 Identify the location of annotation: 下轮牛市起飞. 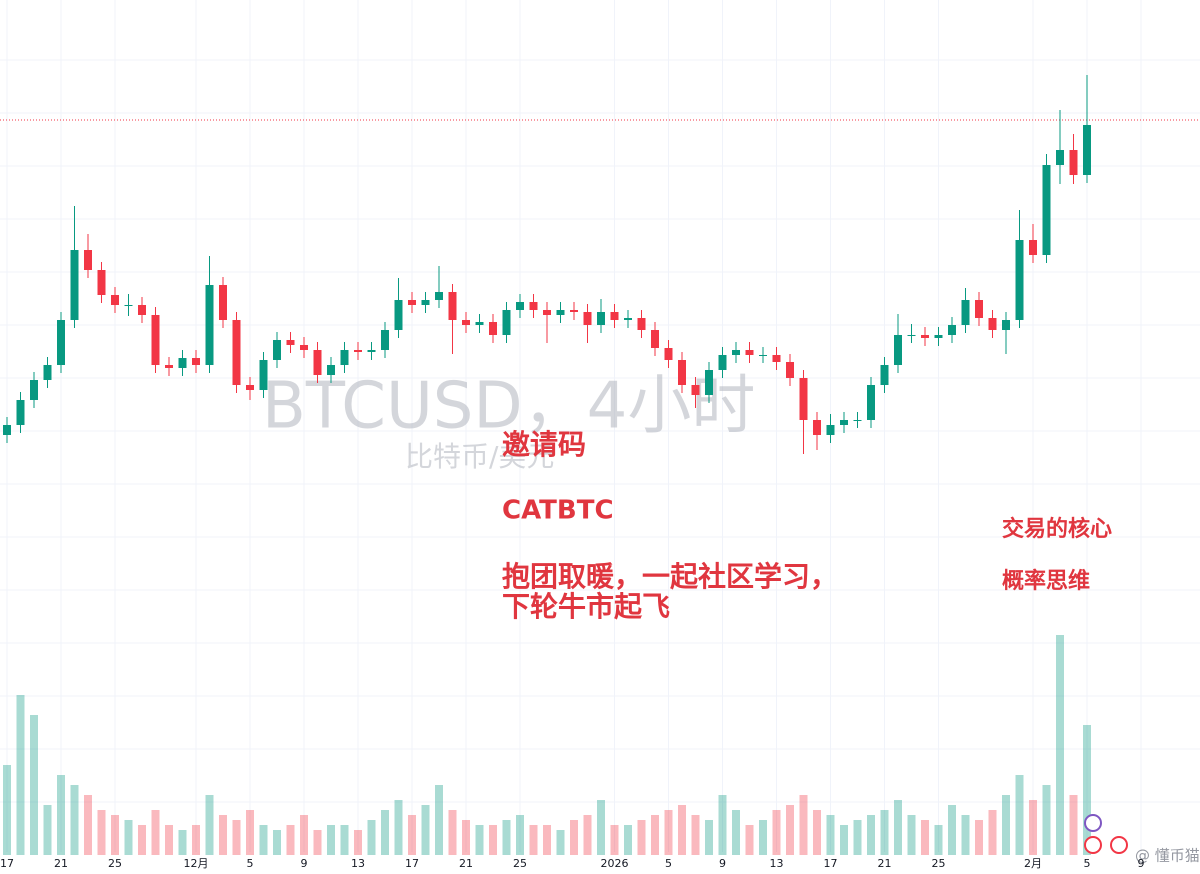
(586, 606).